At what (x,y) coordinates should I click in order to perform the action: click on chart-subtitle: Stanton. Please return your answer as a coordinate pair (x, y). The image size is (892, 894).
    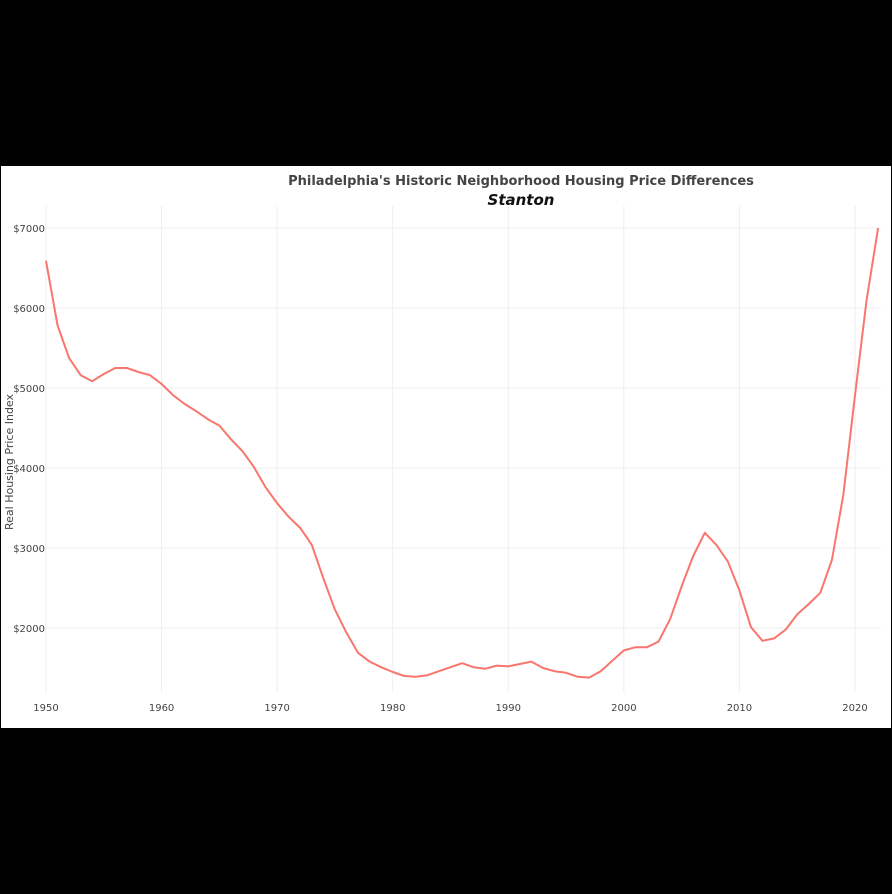
    Looking at the image, I should click on (521, 200).